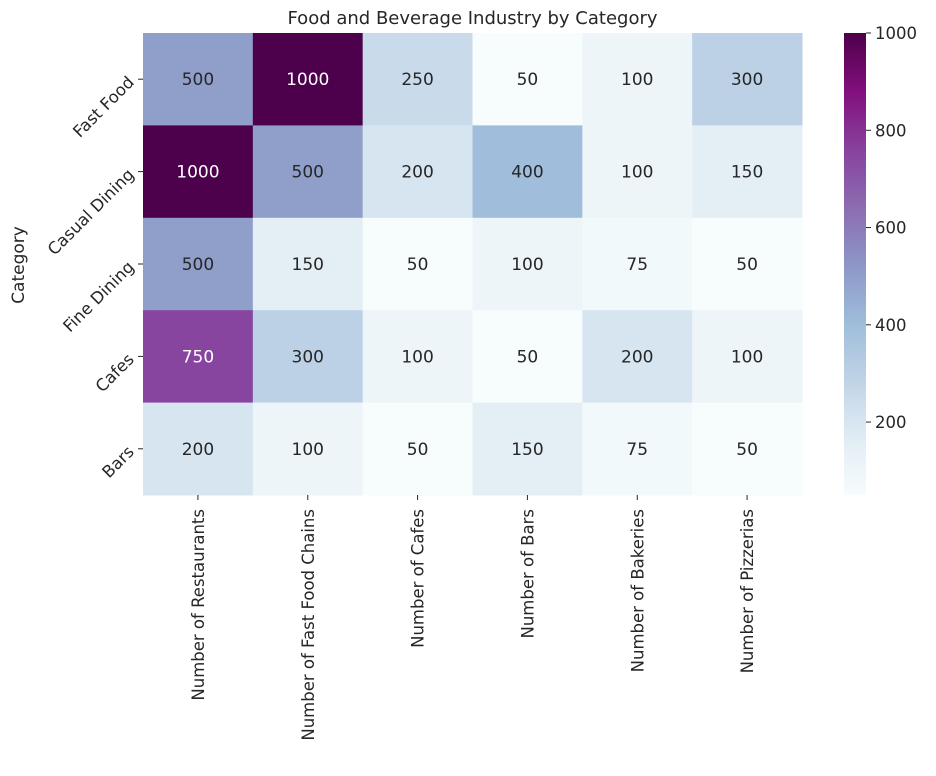 This screenshot has width=936, height=776. What do you see at coordinates (115, 373) in the screenshot?
I see `y-tick-label: Cafes` at bounding box center [115, 373].